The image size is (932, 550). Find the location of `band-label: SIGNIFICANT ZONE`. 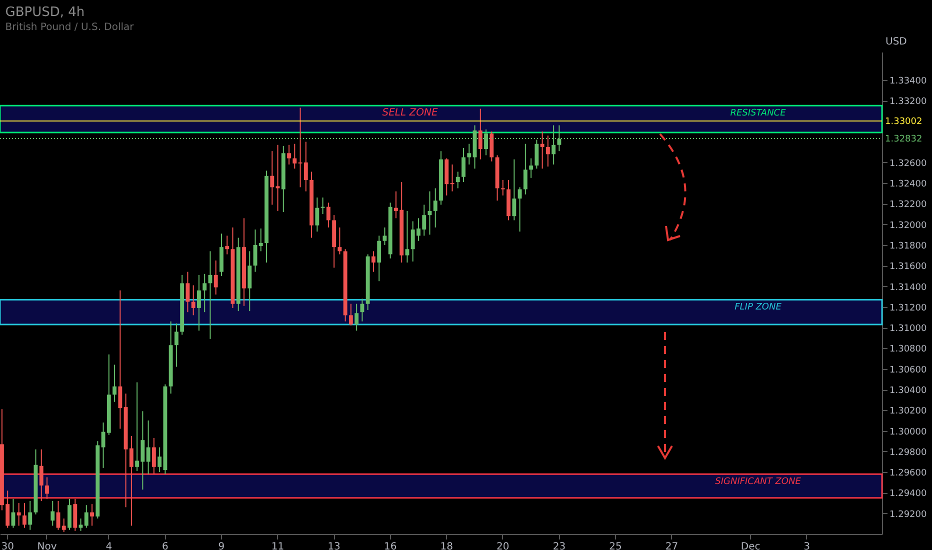

band-label: SIGNIFICANT ZONE is located at coordinates (758, 482).